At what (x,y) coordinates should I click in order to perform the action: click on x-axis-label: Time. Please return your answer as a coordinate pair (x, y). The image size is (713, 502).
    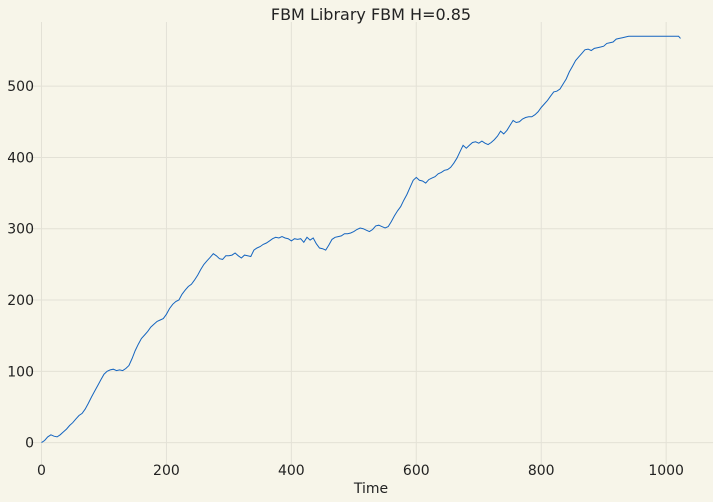
    Looking at the image, I should click on (370, 489).